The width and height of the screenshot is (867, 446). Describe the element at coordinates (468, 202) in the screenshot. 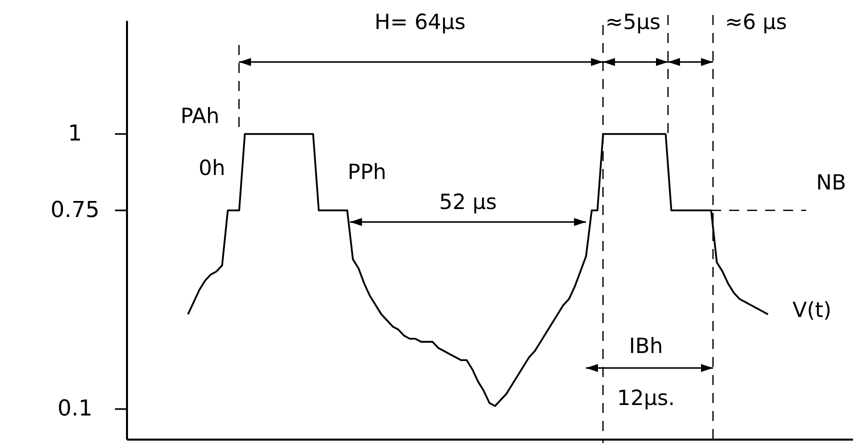

I see `annotation: 52 µs` at that location.